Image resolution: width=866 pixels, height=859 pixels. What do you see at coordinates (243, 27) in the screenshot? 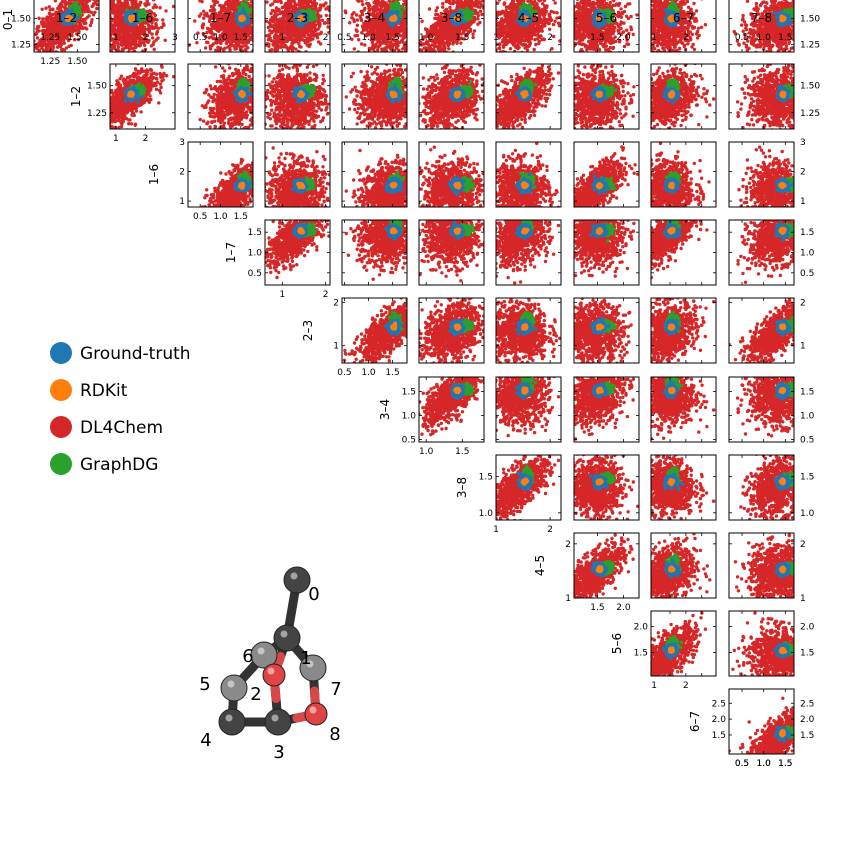
I see `point-ground-truth` at bounding box center [243, 27].